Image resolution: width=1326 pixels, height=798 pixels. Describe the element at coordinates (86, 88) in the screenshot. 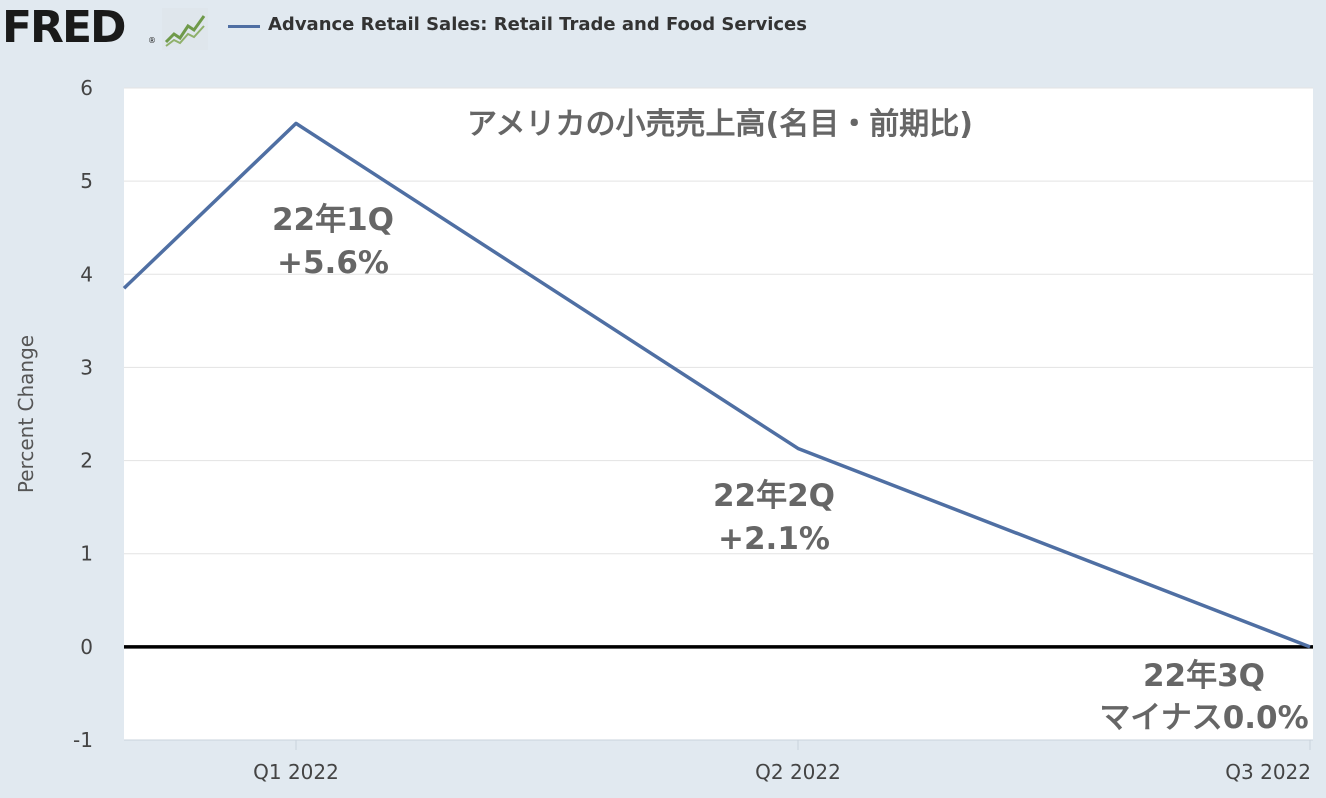

I see `y-tick-label: 6` at that location.